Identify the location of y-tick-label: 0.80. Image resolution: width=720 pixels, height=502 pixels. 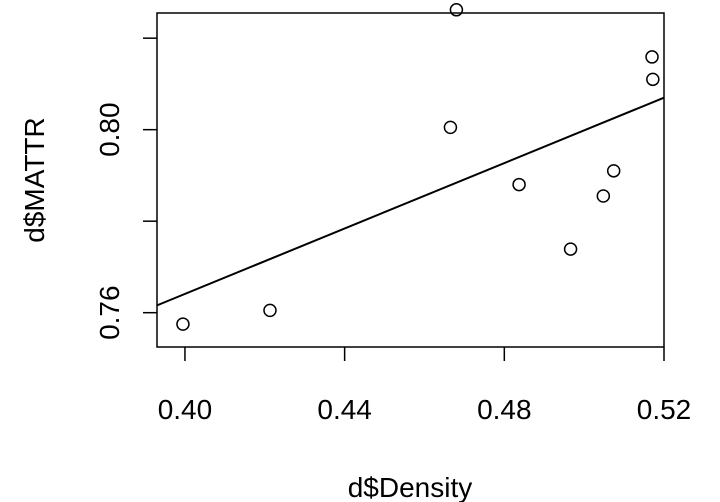
(109, 129).